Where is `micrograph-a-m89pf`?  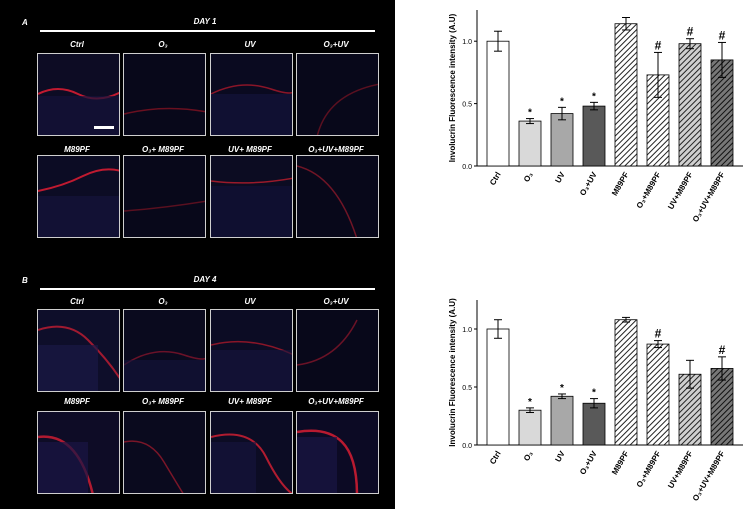 micrograph-a-m89pf is located at coordinates (78, 196).